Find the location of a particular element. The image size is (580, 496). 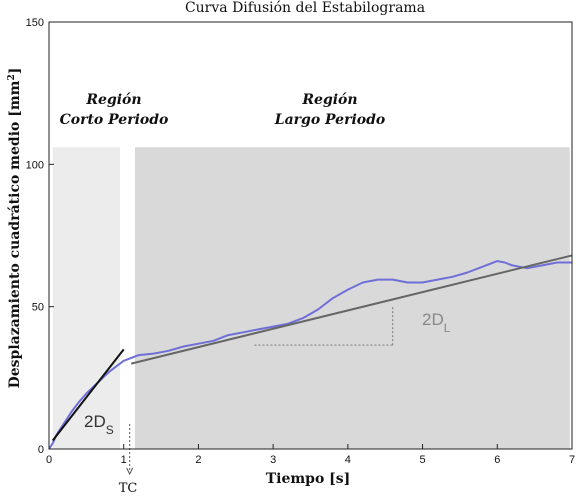

x-tick-label: 4 is located at coordinates (348, 460).